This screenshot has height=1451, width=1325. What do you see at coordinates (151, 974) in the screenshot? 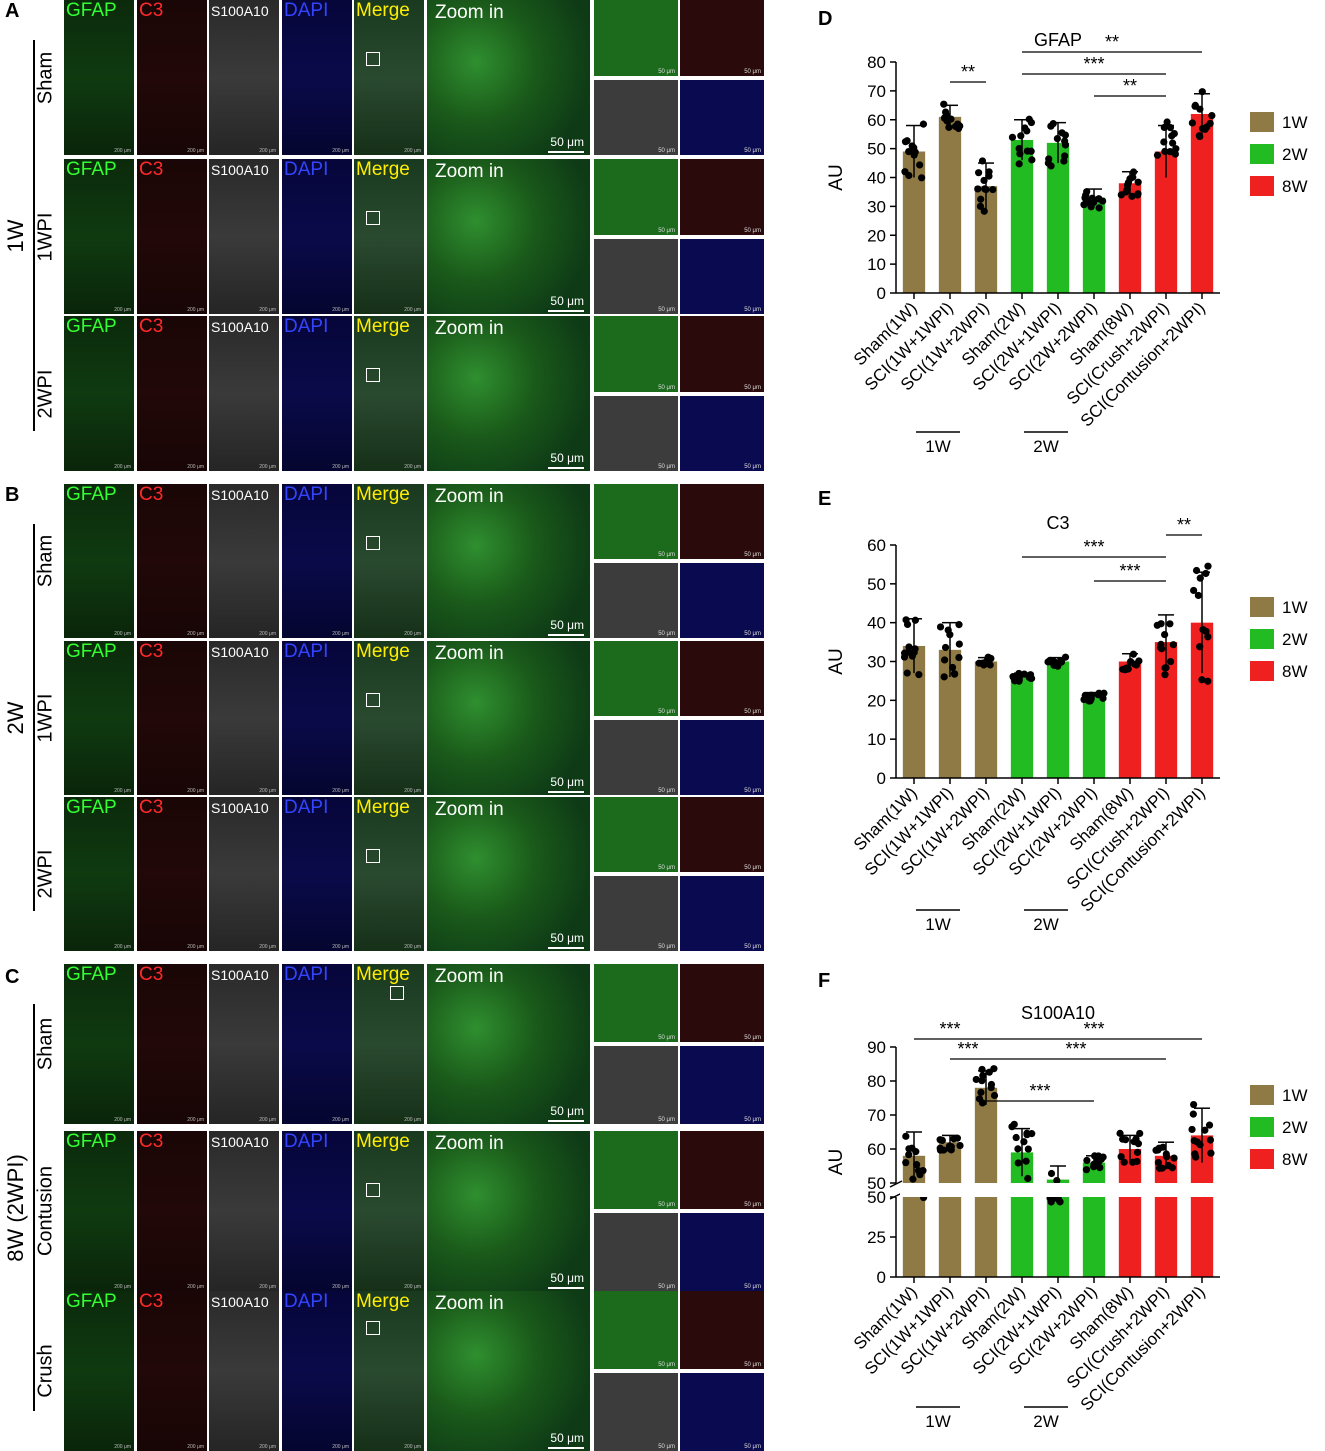
I see `channel-label-c3: C3` at bounding box center [151, 974].